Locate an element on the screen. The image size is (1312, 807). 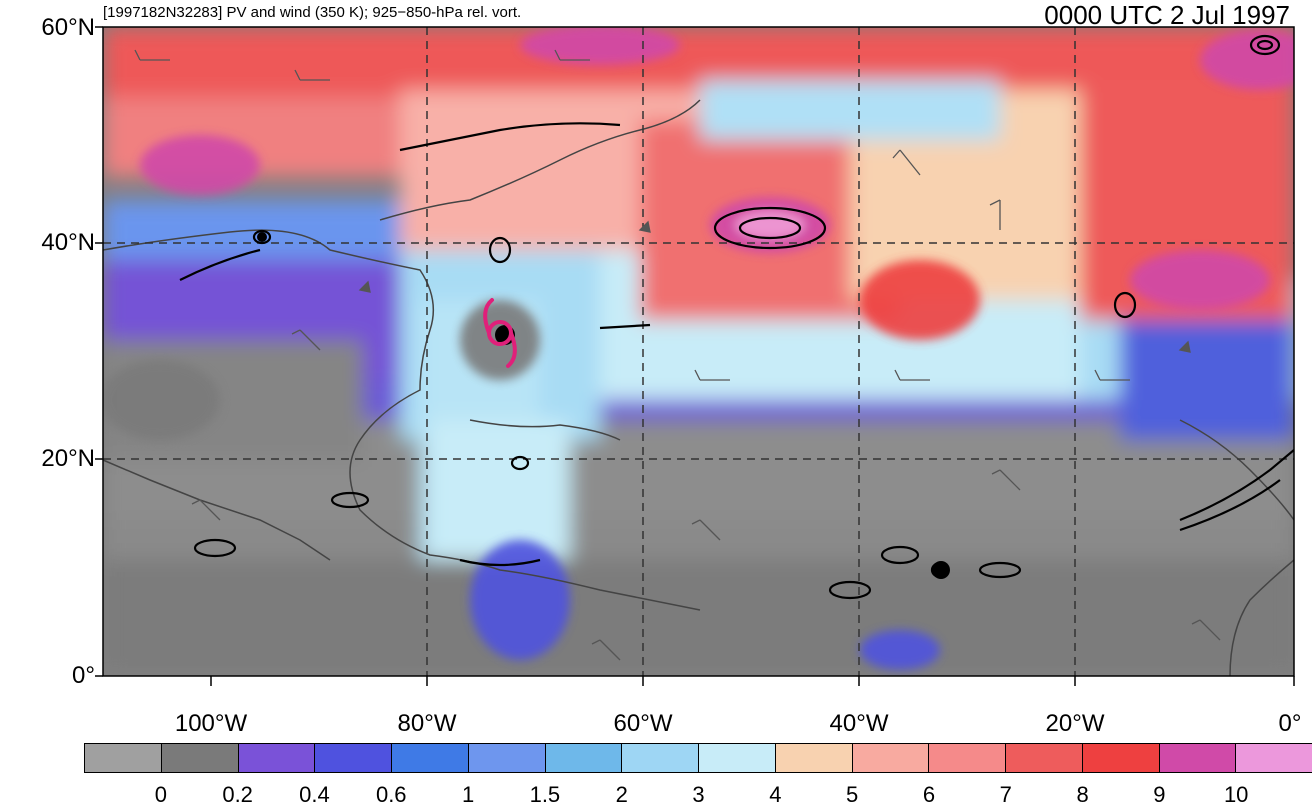
lon-label-100w: 100°W is located at coordinates (211, 723).